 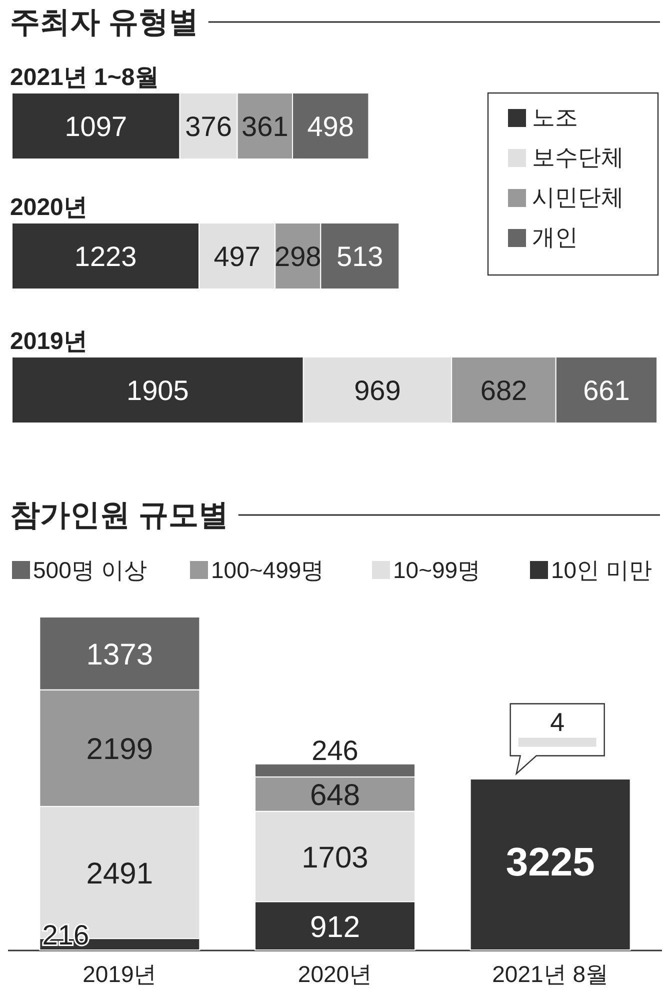 What do you see at coordinates (119, 974) in the screenshot?
I see `x-tick-label: 2019년` at bounding box center [119, 974].